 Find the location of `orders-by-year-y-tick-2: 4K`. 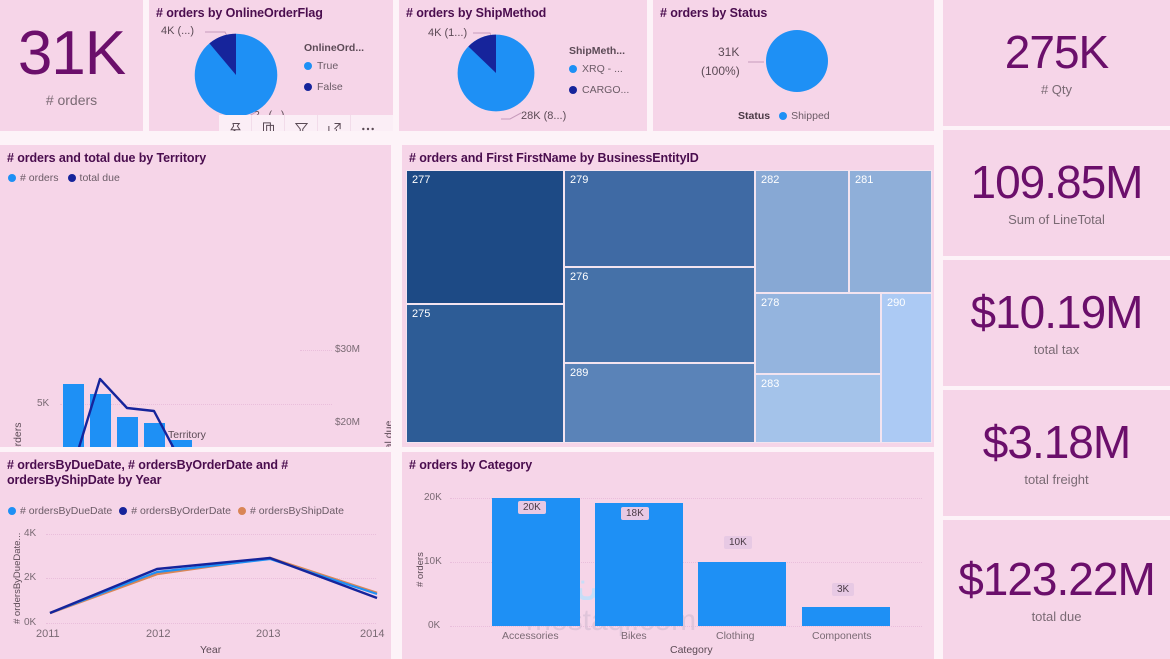

orders-by-year-y-tick-2: 4K is located at coordinates (30, 533).